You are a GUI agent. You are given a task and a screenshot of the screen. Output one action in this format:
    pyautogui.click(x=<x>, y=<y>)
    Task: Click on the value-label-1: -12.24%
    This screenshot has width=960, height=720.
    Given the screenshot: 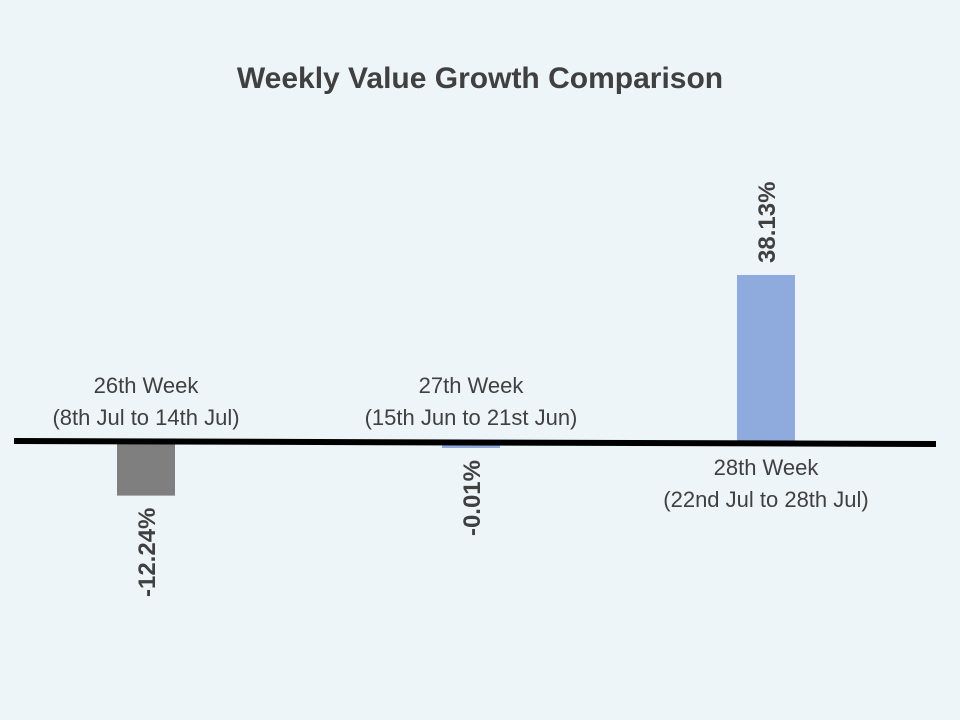 What is the action you would take?
    pyautogui.click(x=147, y=552)
    